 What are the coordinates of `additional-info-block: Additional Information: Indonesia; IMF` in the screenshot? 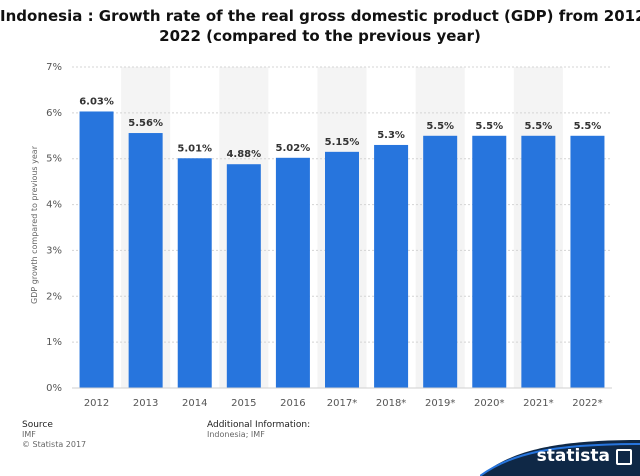 It's located at (258, 430).